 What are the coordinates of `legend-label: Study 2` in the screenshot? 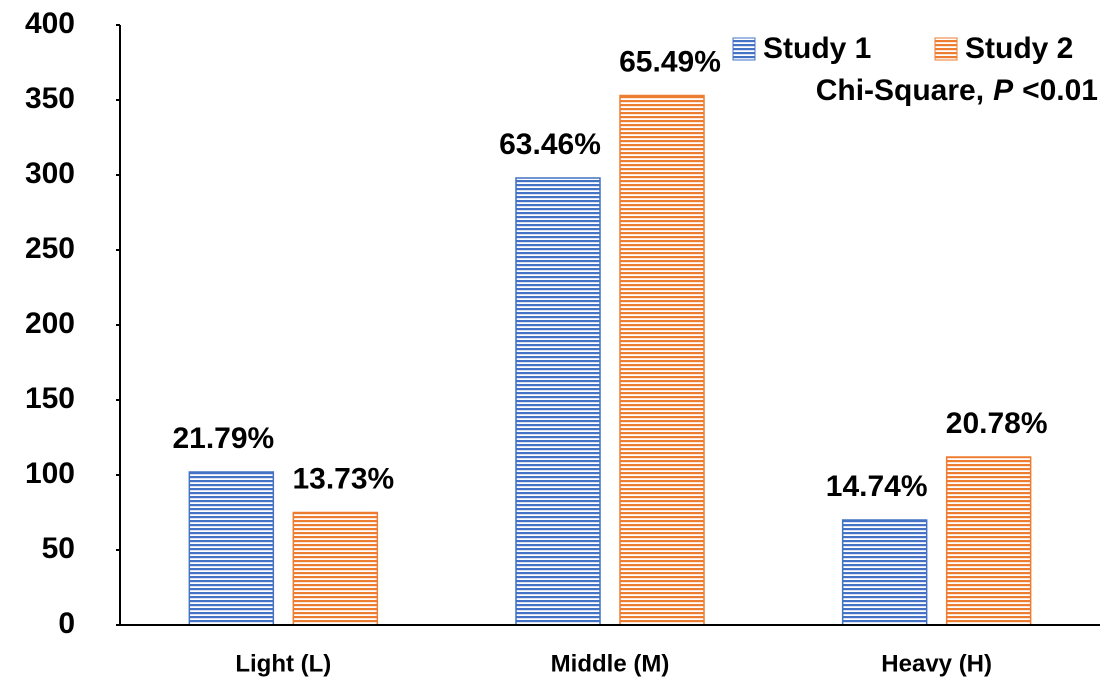 It's located at (1019, 48).